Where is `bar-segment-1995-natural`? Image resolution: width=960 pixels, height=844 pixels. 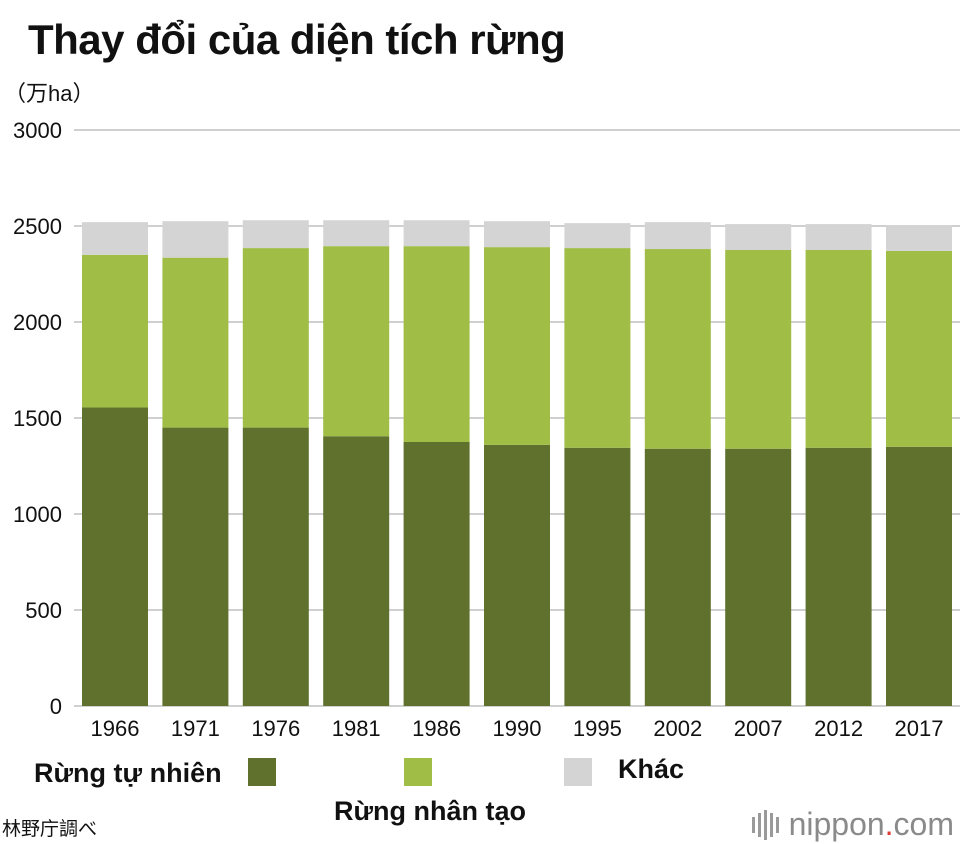 bar-segment-1995-natural is located at coordinates (597, 576).